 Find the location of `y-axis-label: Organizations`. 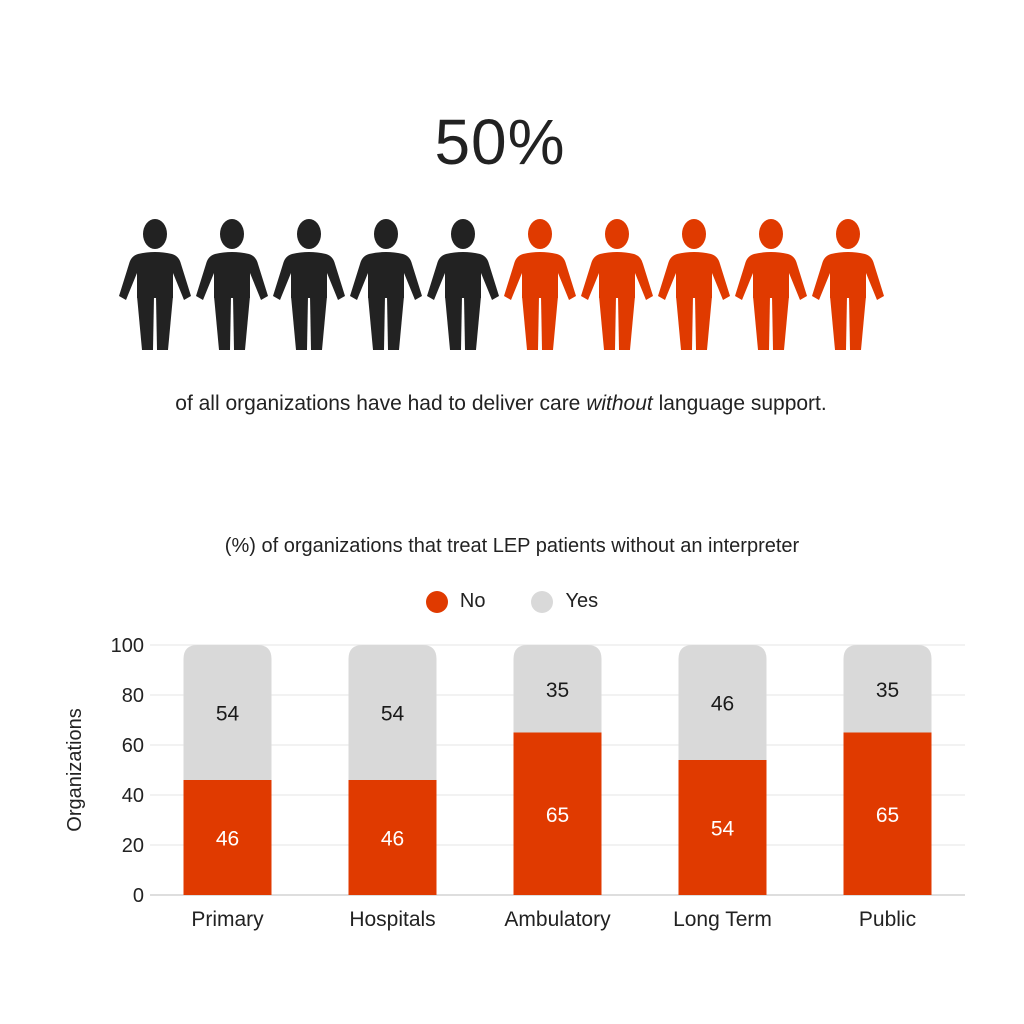

y-axis-label: Organizations is located at coordinates (75, 769).